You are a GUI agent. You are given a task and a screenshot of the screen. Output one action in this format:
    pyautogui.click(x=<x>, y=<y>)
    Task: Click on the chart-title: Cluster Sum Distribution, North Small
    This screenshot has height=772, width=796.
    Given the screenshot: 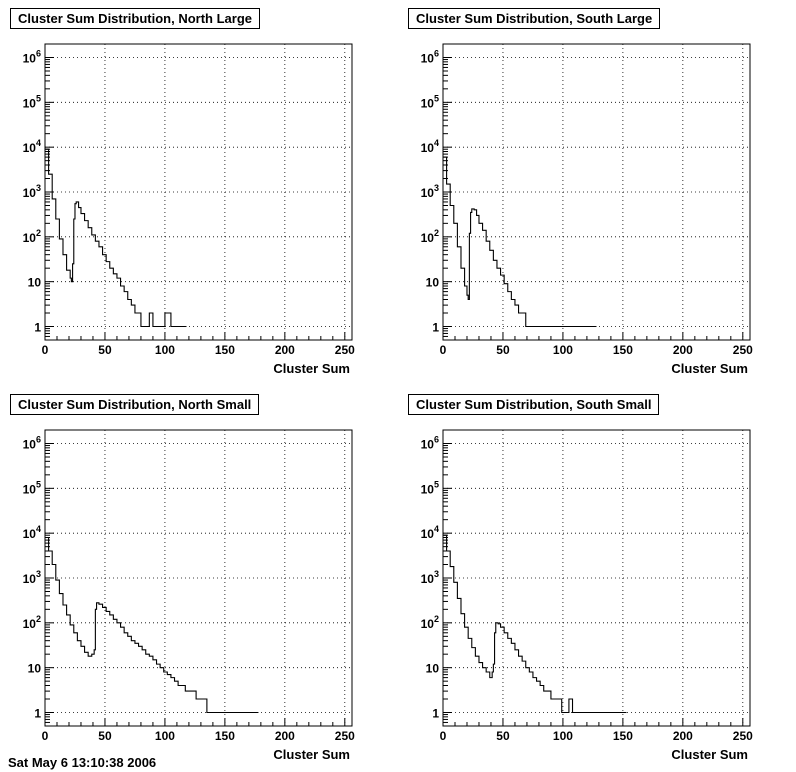 What is the action you would take?
    pyautogui.click(x=135, y=404)
    